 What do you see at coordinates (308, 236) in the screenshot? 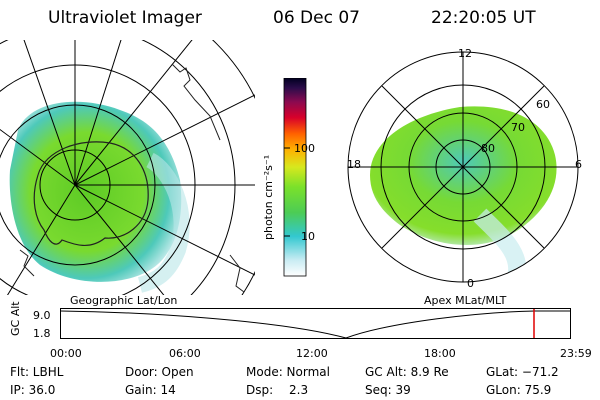
I see `colorbar-tick-10: 10` at bounding box center [308, 236].